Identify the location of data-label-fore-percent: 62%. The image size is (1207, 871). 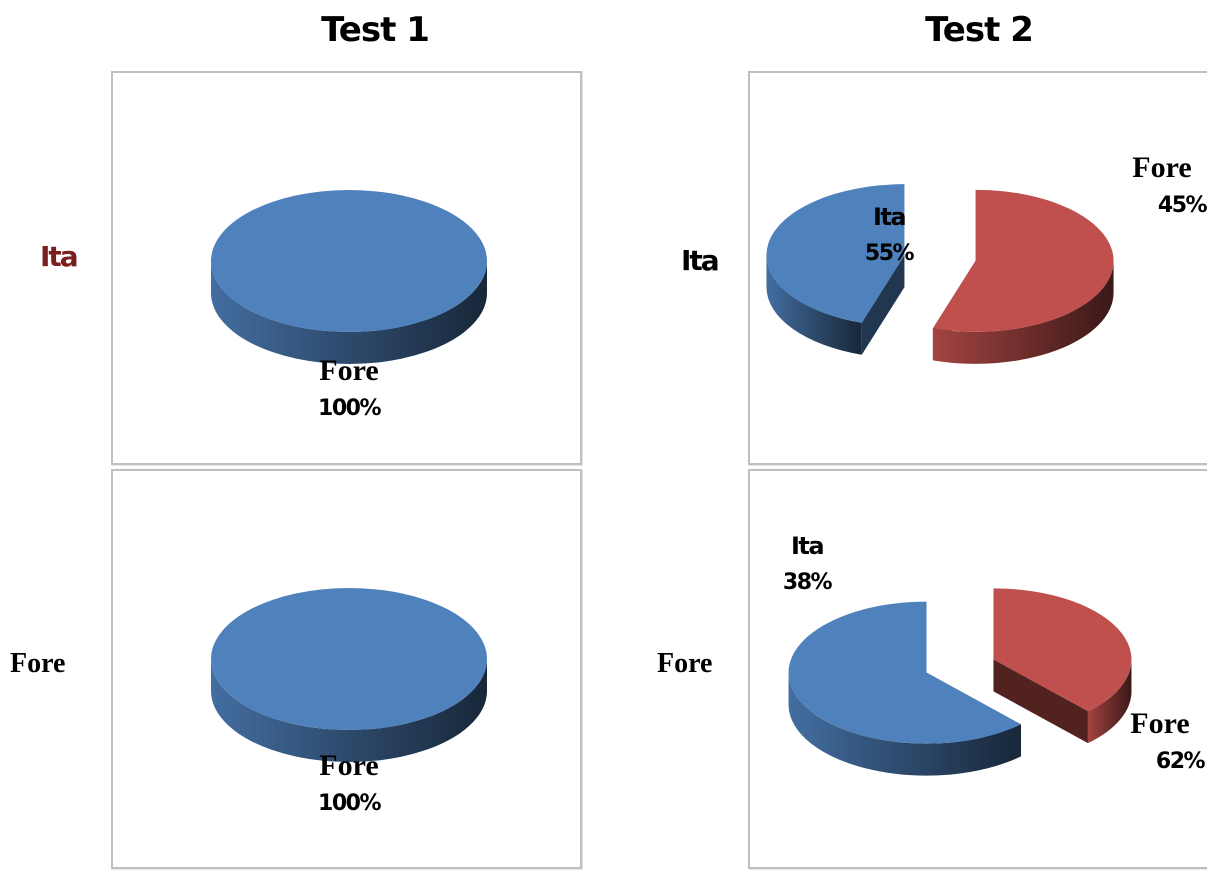
(1181, 761).